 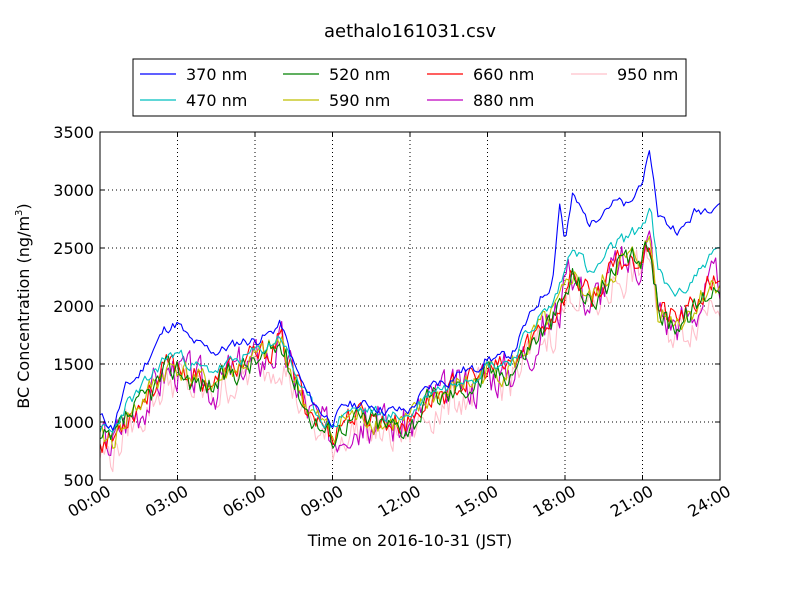 I want to click on y-axis-label-close: ), so click(x=23, y=206).